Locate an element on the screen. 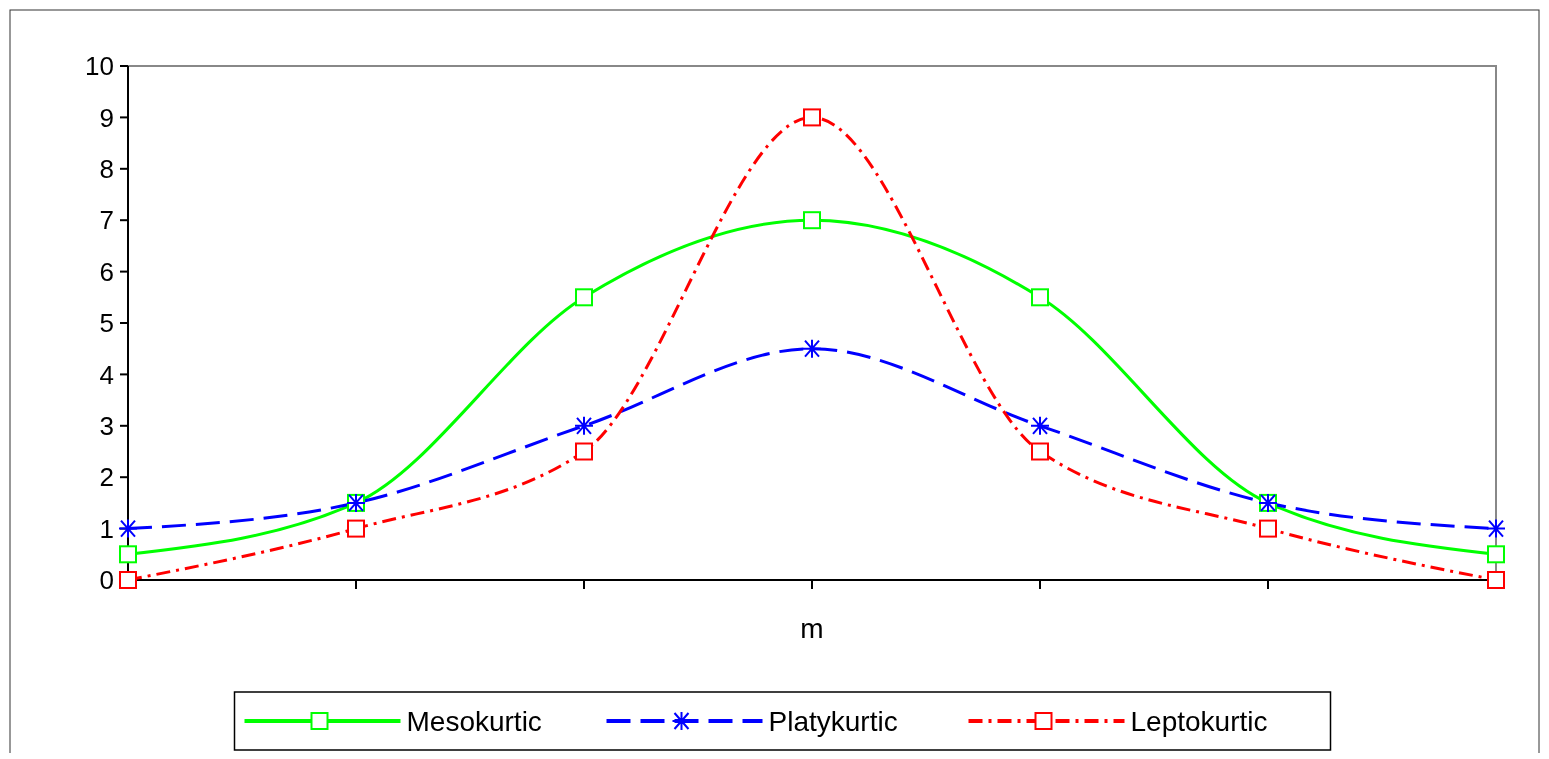  y-tick-label: 2 is located at coordinates (106, 477).